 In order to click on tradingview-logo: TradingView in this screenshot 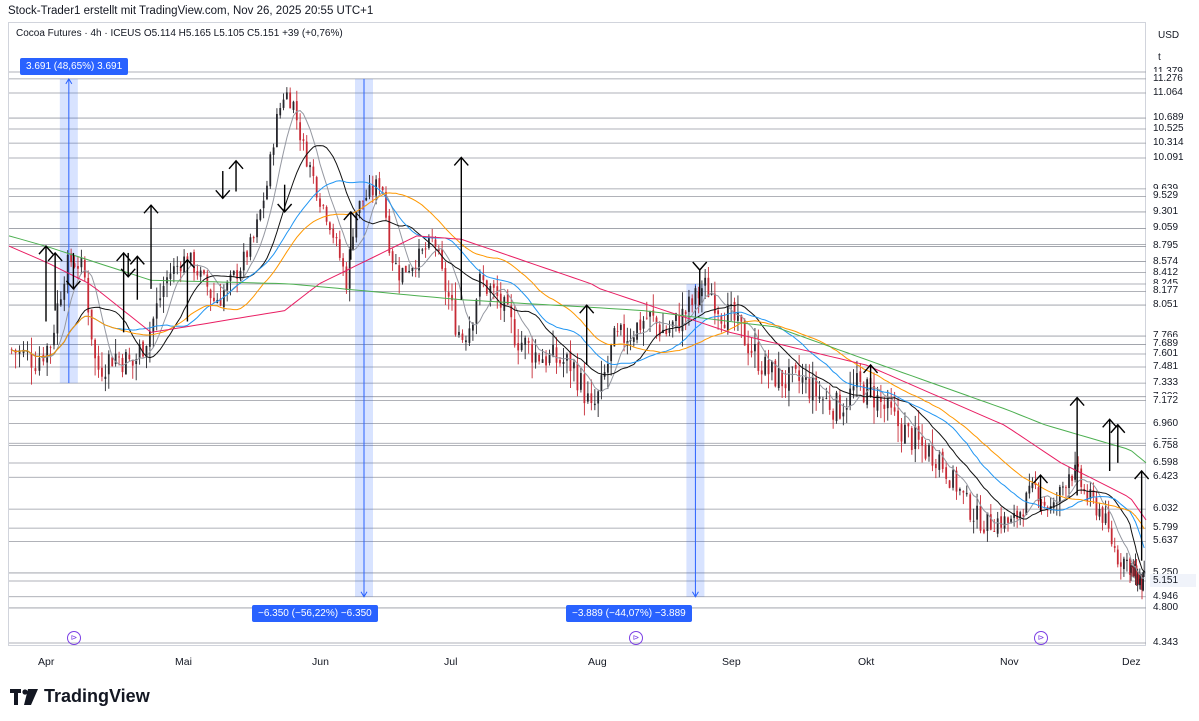, I will do `click(80, 696)`.